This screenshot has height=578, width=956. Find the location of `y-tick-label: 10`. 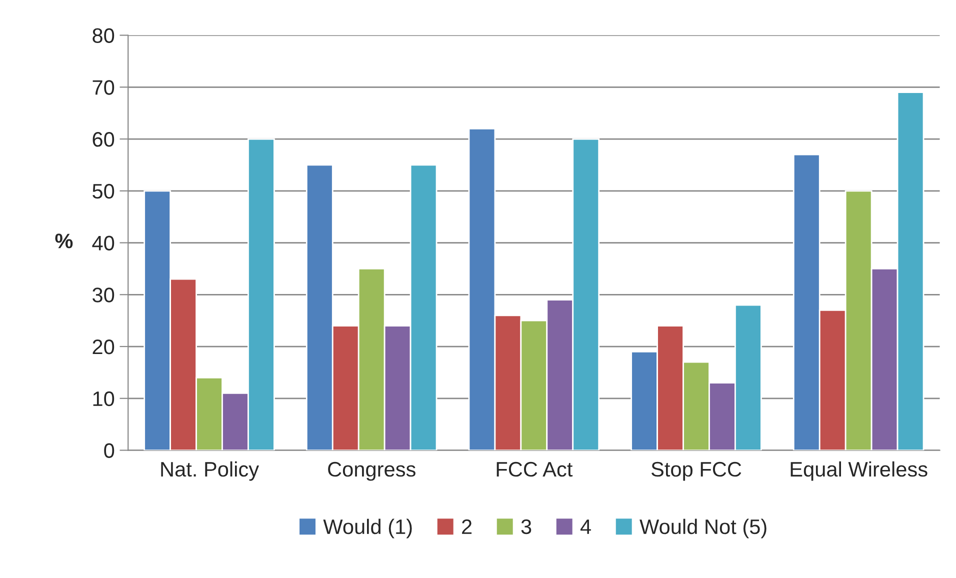

y-tick-label: 10 is located at coordinates (103, 398).